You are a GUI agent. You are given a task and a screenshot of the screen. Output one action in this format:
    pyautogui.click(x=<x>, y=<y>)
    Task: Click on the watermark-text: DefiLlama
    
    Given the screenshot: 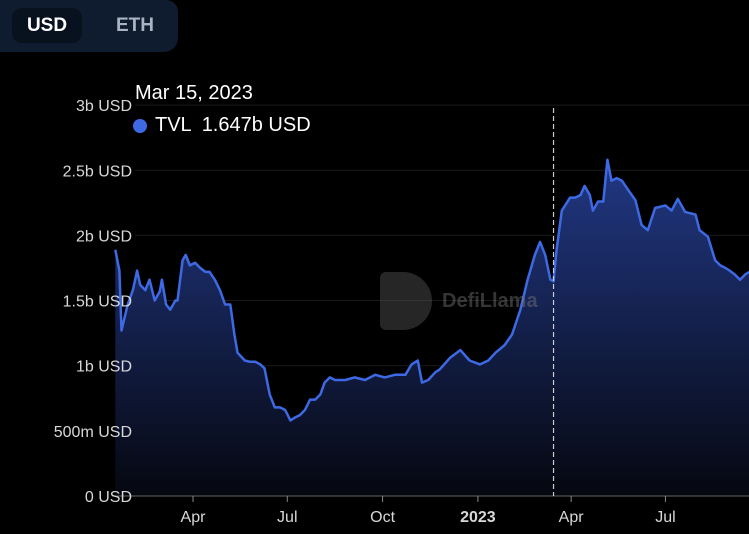 What is the action you would take?
    pyautogui.click(x=490, y=300)
    